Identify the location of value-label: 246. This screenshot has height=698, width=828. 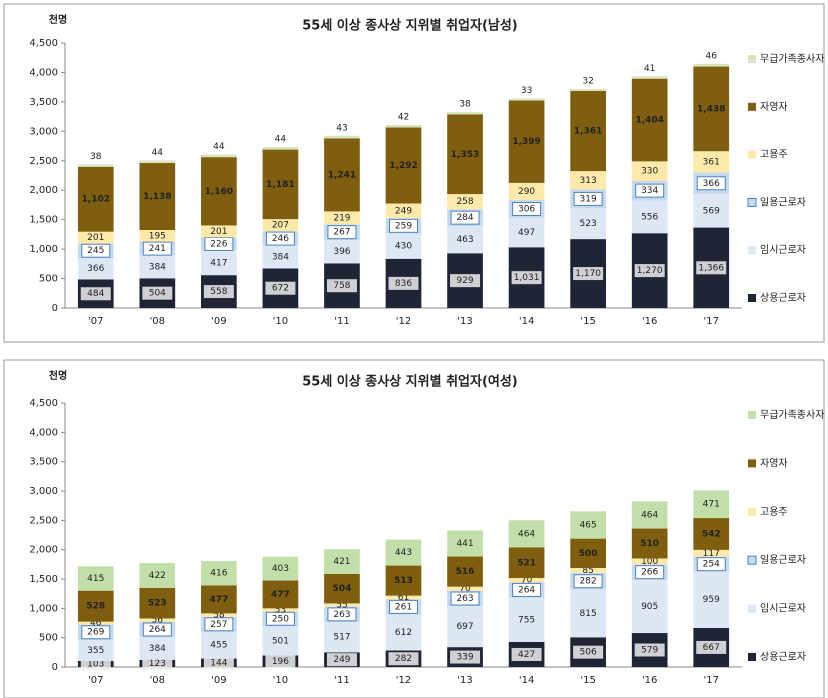
(280, 239).